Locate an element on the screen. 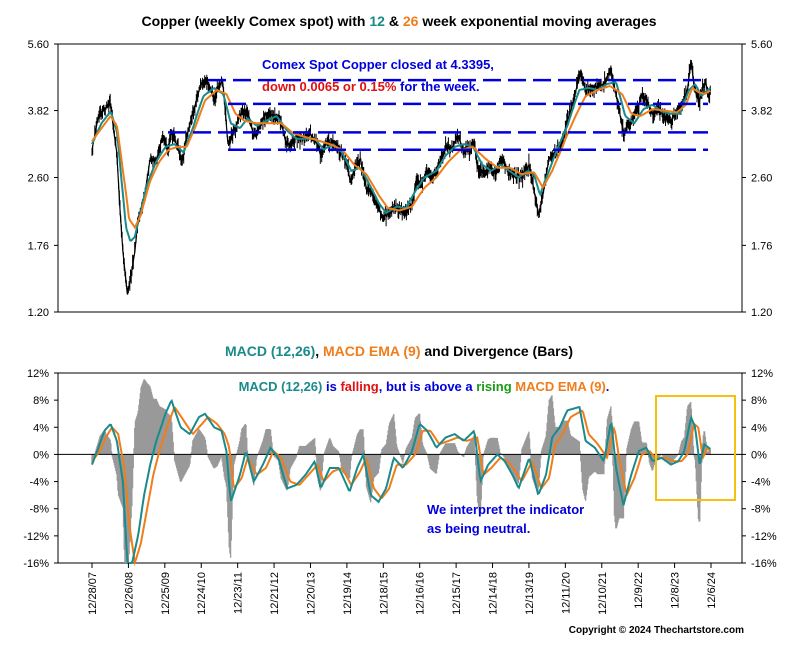 This screenshot has width=800, height=648. macd-ytick-label-left: 12% is located at coordinates (38, 374).